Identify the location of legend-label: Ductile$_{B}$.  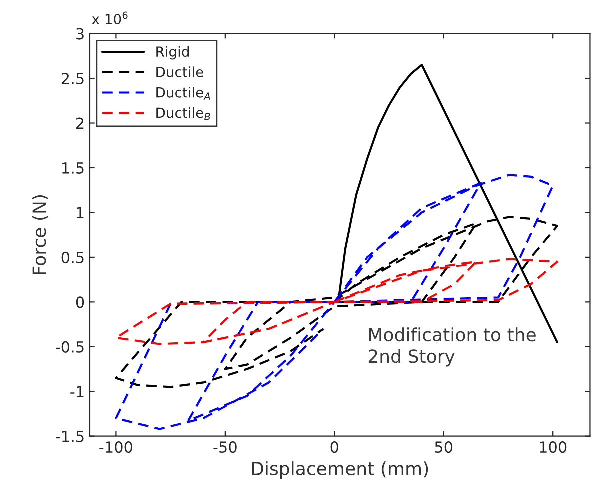
(183, 113).